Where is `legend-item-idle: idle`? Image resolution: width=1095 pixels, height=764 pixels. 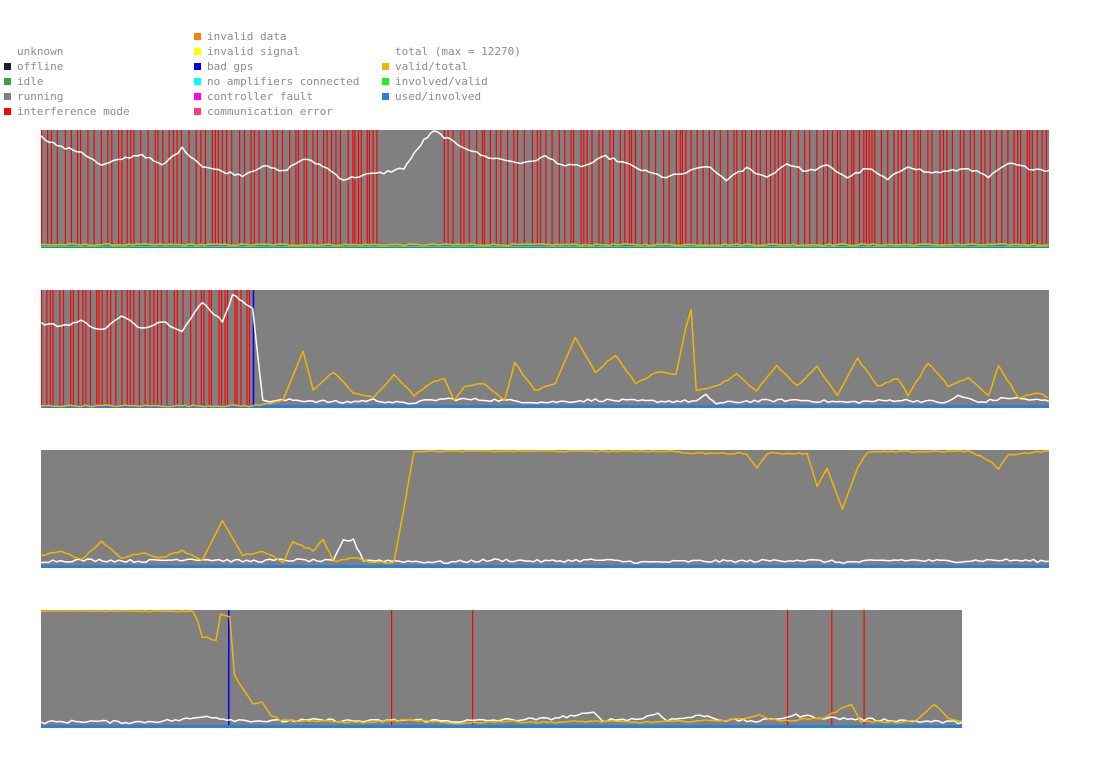 legend-item-idle: idle is located at coordinates (67, 81).